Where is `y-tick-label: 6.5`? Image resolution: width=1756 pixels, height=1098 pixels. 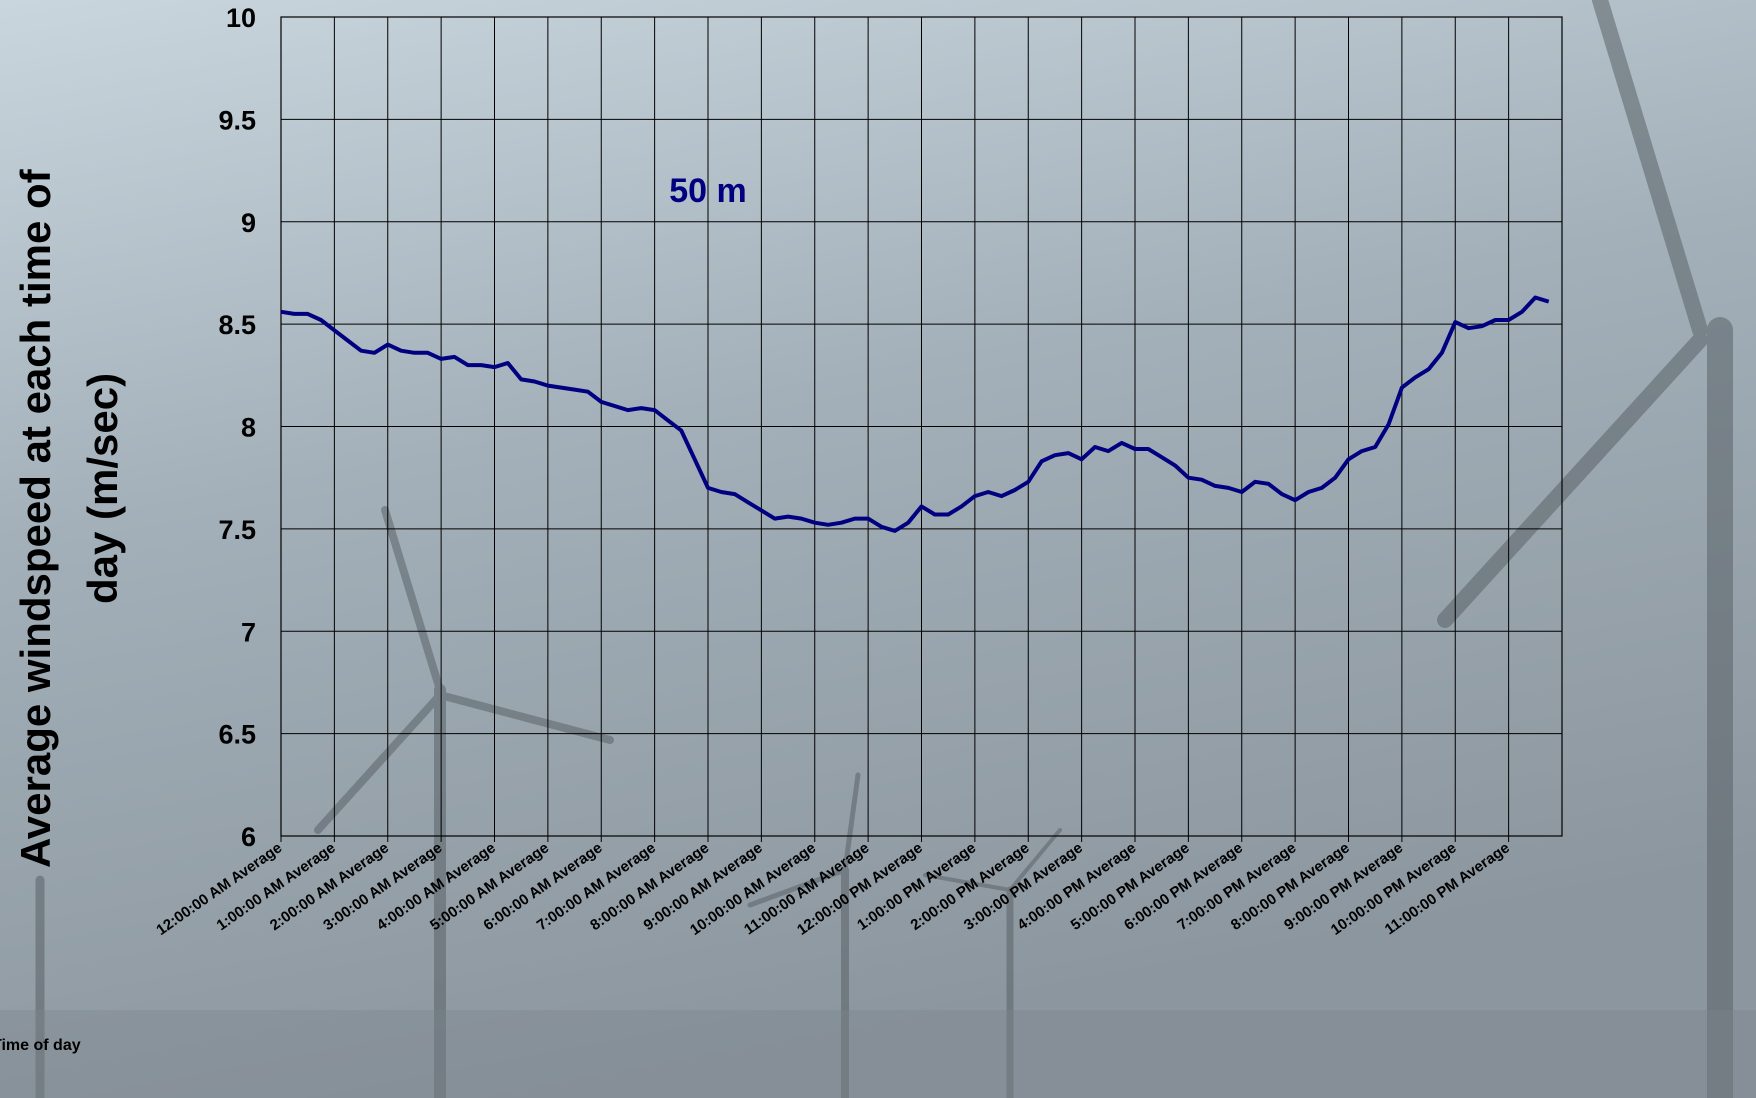 y-tick-label: 6.5 is located at coordinates (237, 735).